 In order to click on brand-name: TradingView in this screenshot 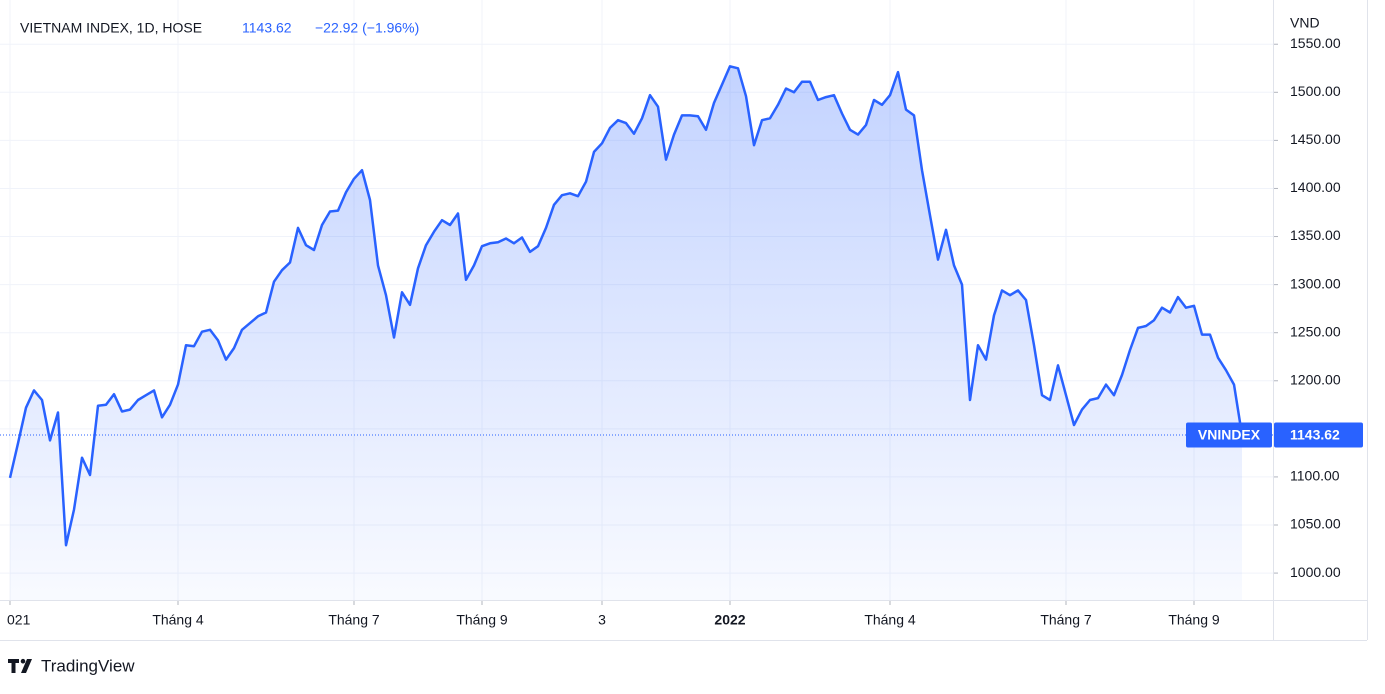, I will do `click(88, 665)`.